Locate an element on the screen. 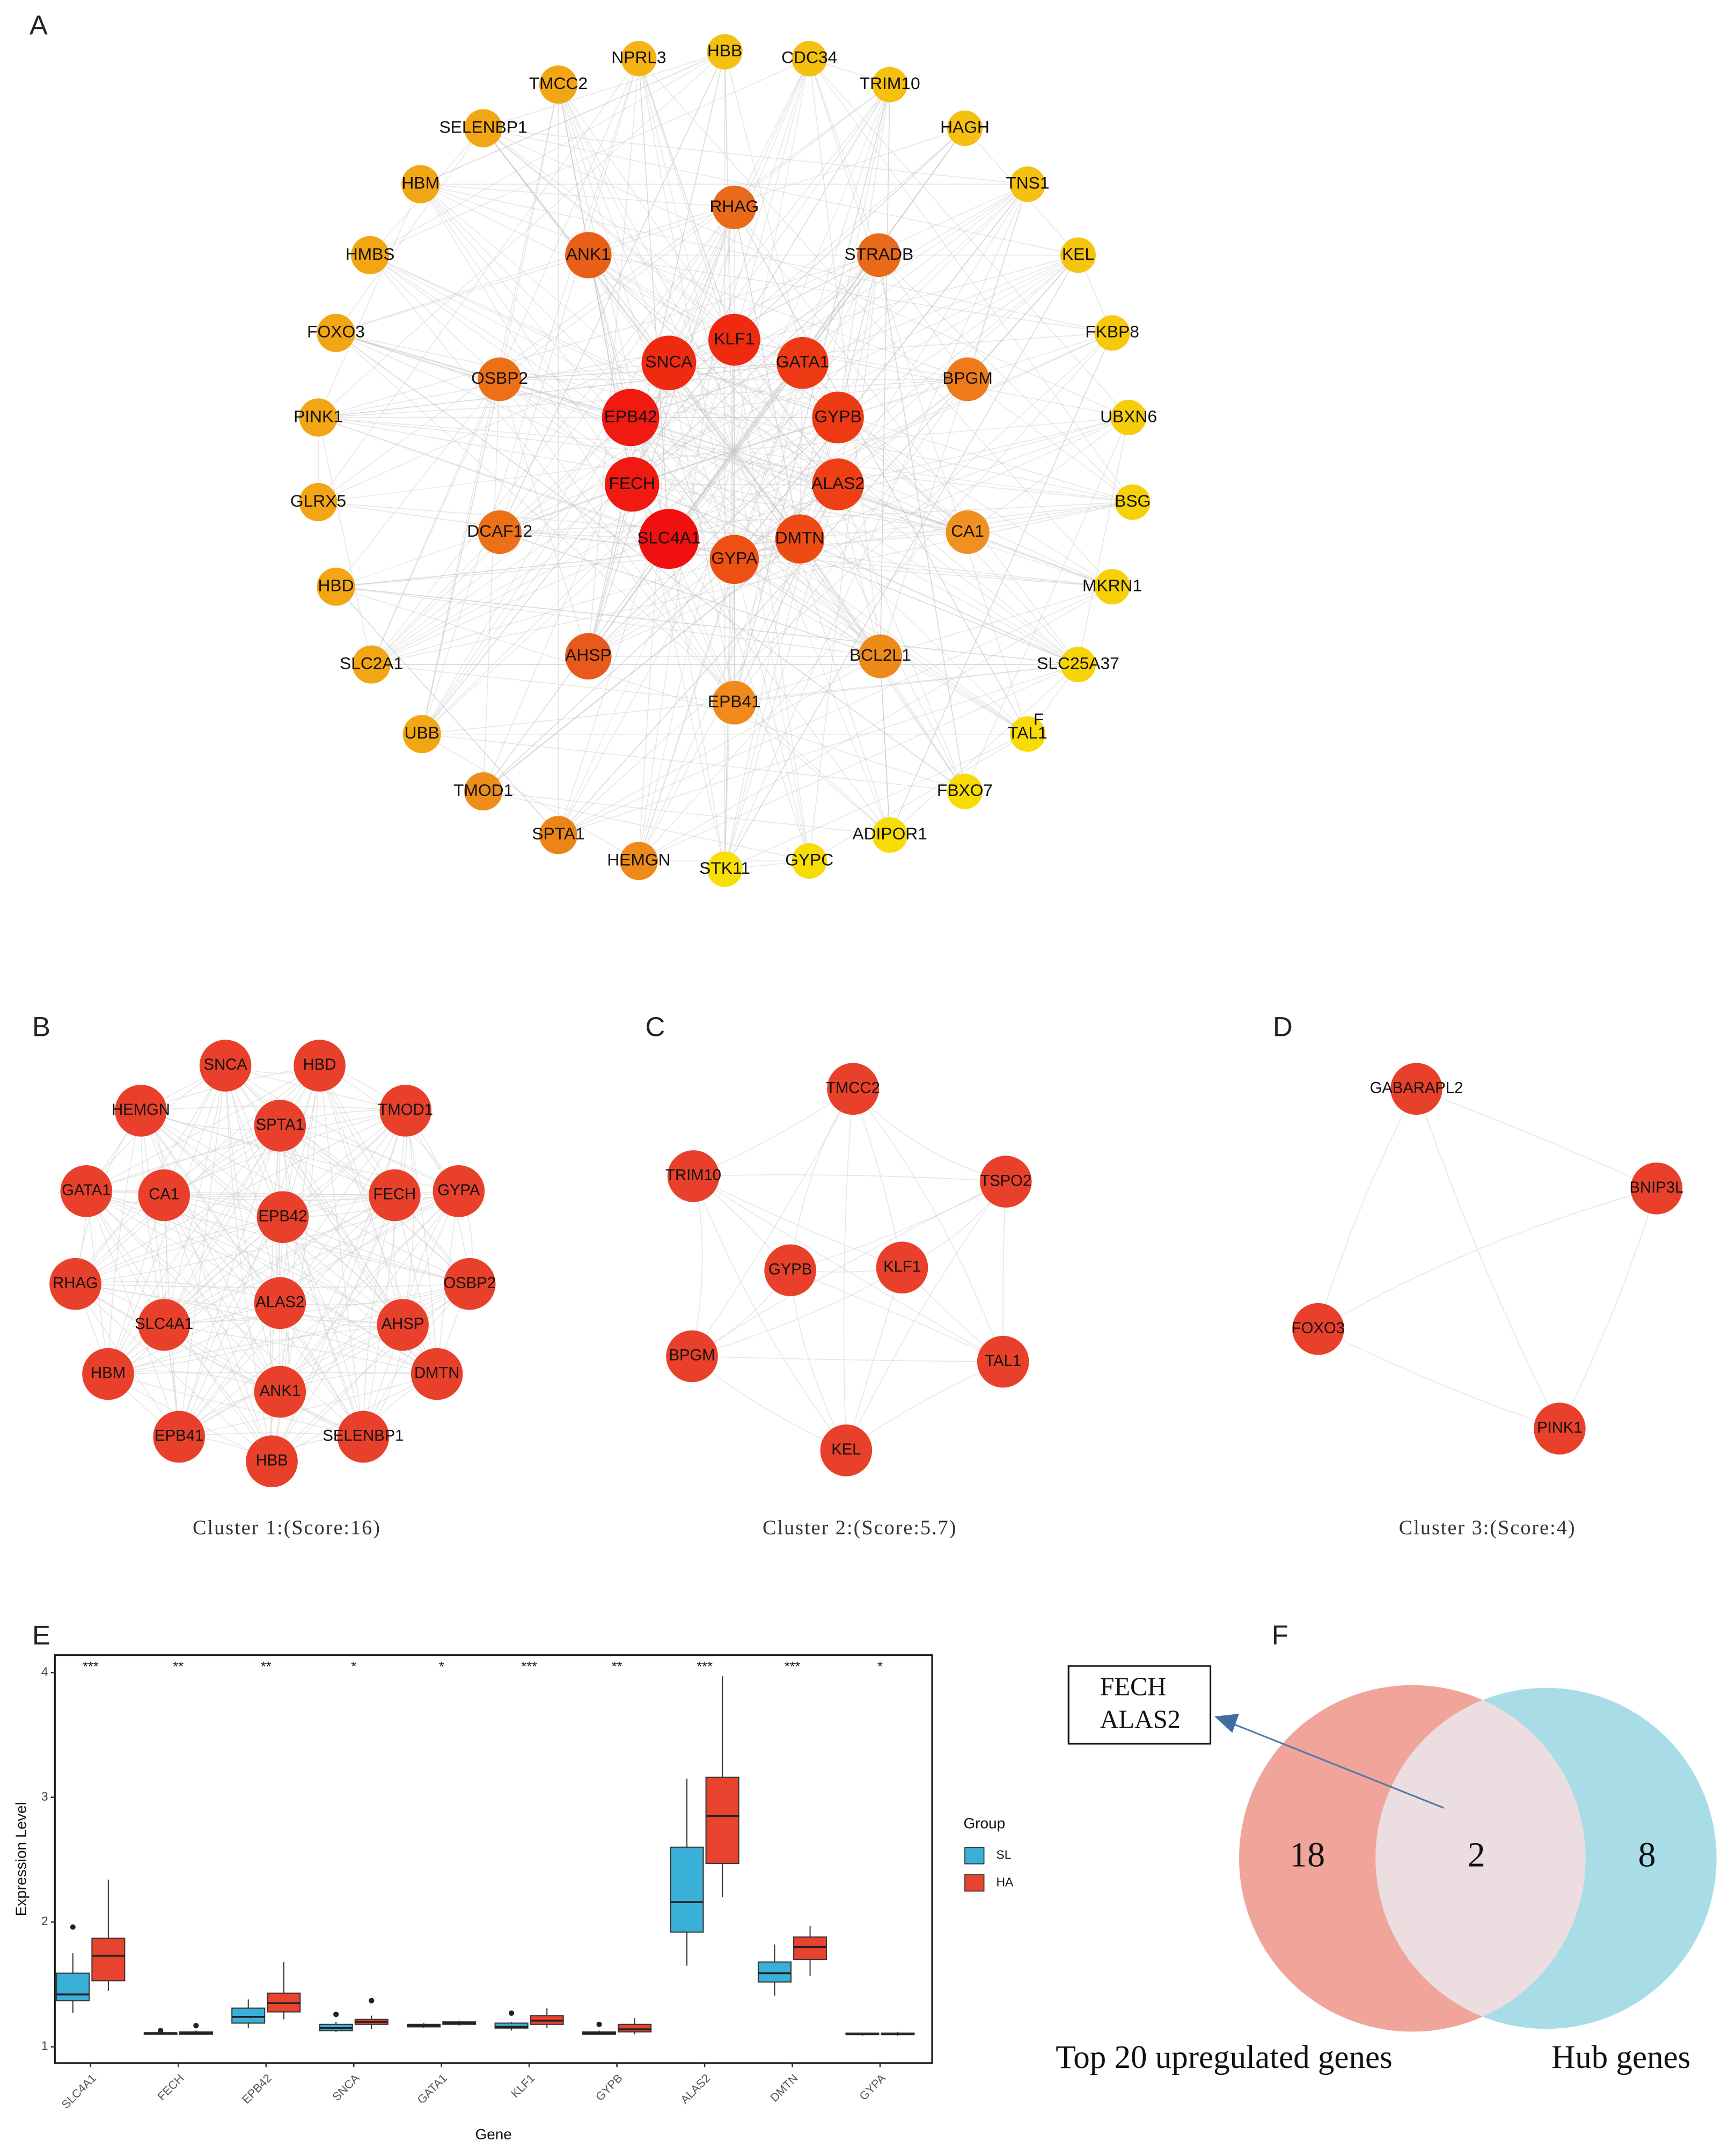 Image resolution: width=1736 pixels, height=2149 pixels. significance: * is located at coordinates (353, 1666).